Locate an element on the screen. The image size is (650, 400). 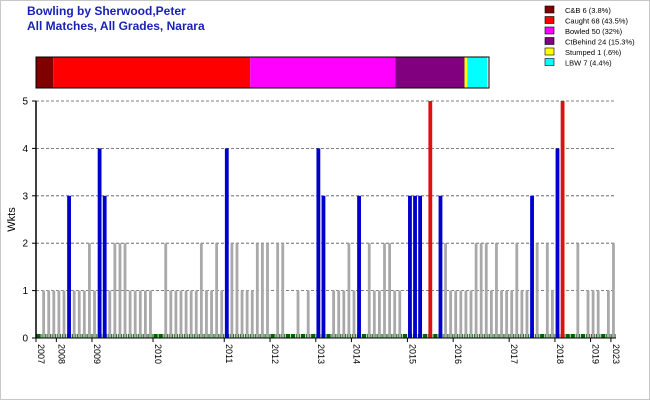
x-tick-label: 2015 is located at coordinates (412, 354).